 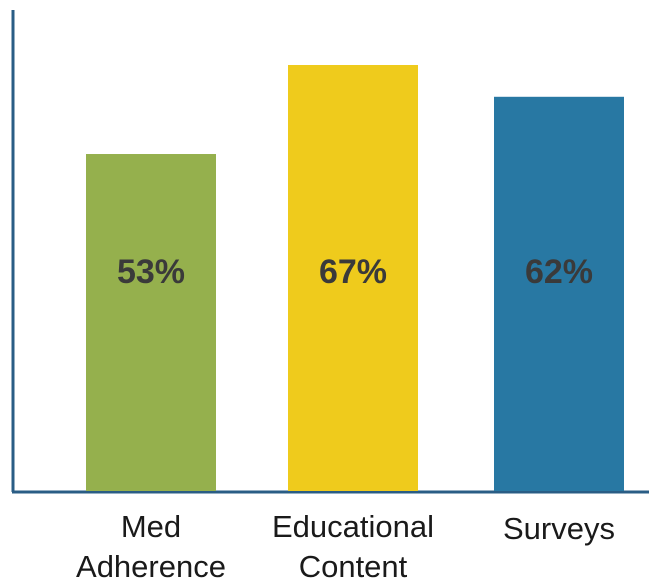 What do you see at coordinates (353, 272) in the screenshot?
I see `value-label-1: 67%` at bounding box center [353, 272].